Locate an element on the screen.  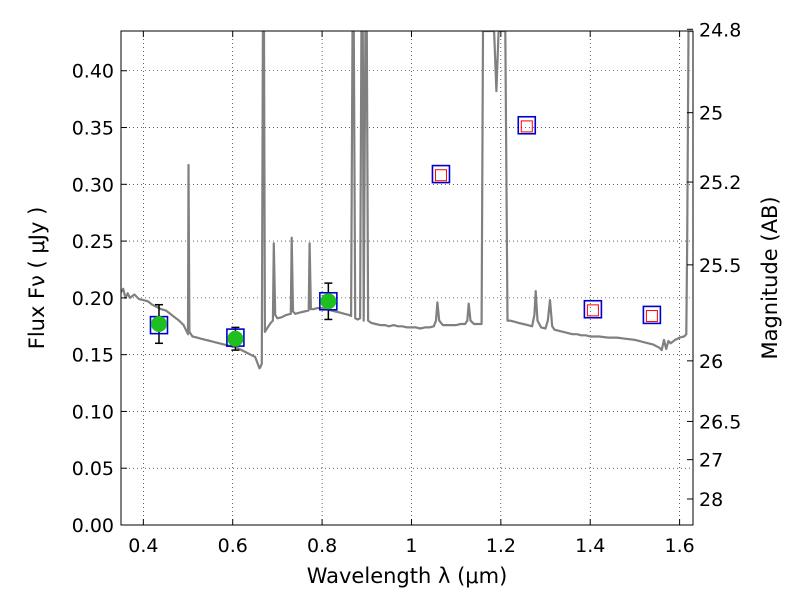
x-axis-label: Wavelength λ (μm) is located at coordinates (407, 576).